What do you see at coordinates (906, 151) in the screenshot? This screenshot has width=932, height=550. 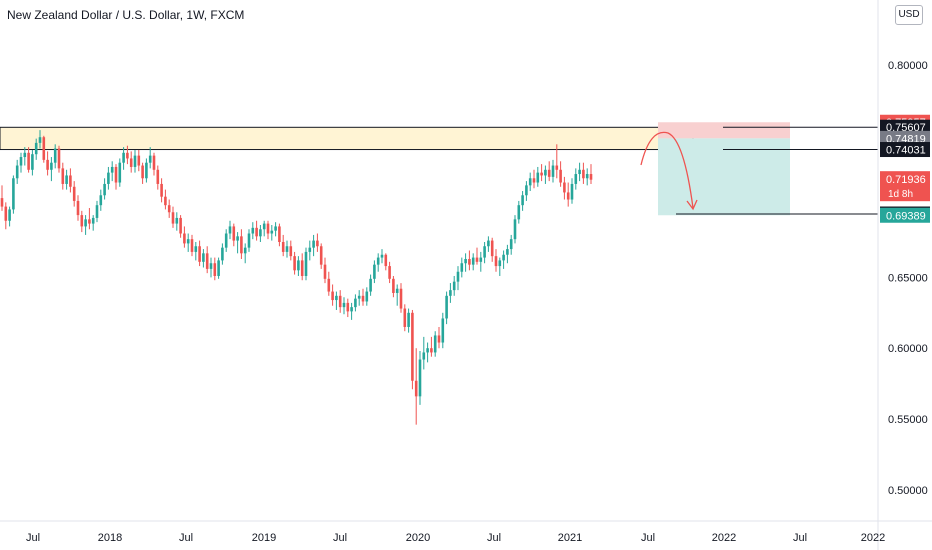 I see `lower-line-tag-label: 0.74031` at bounding box center [906, 151].